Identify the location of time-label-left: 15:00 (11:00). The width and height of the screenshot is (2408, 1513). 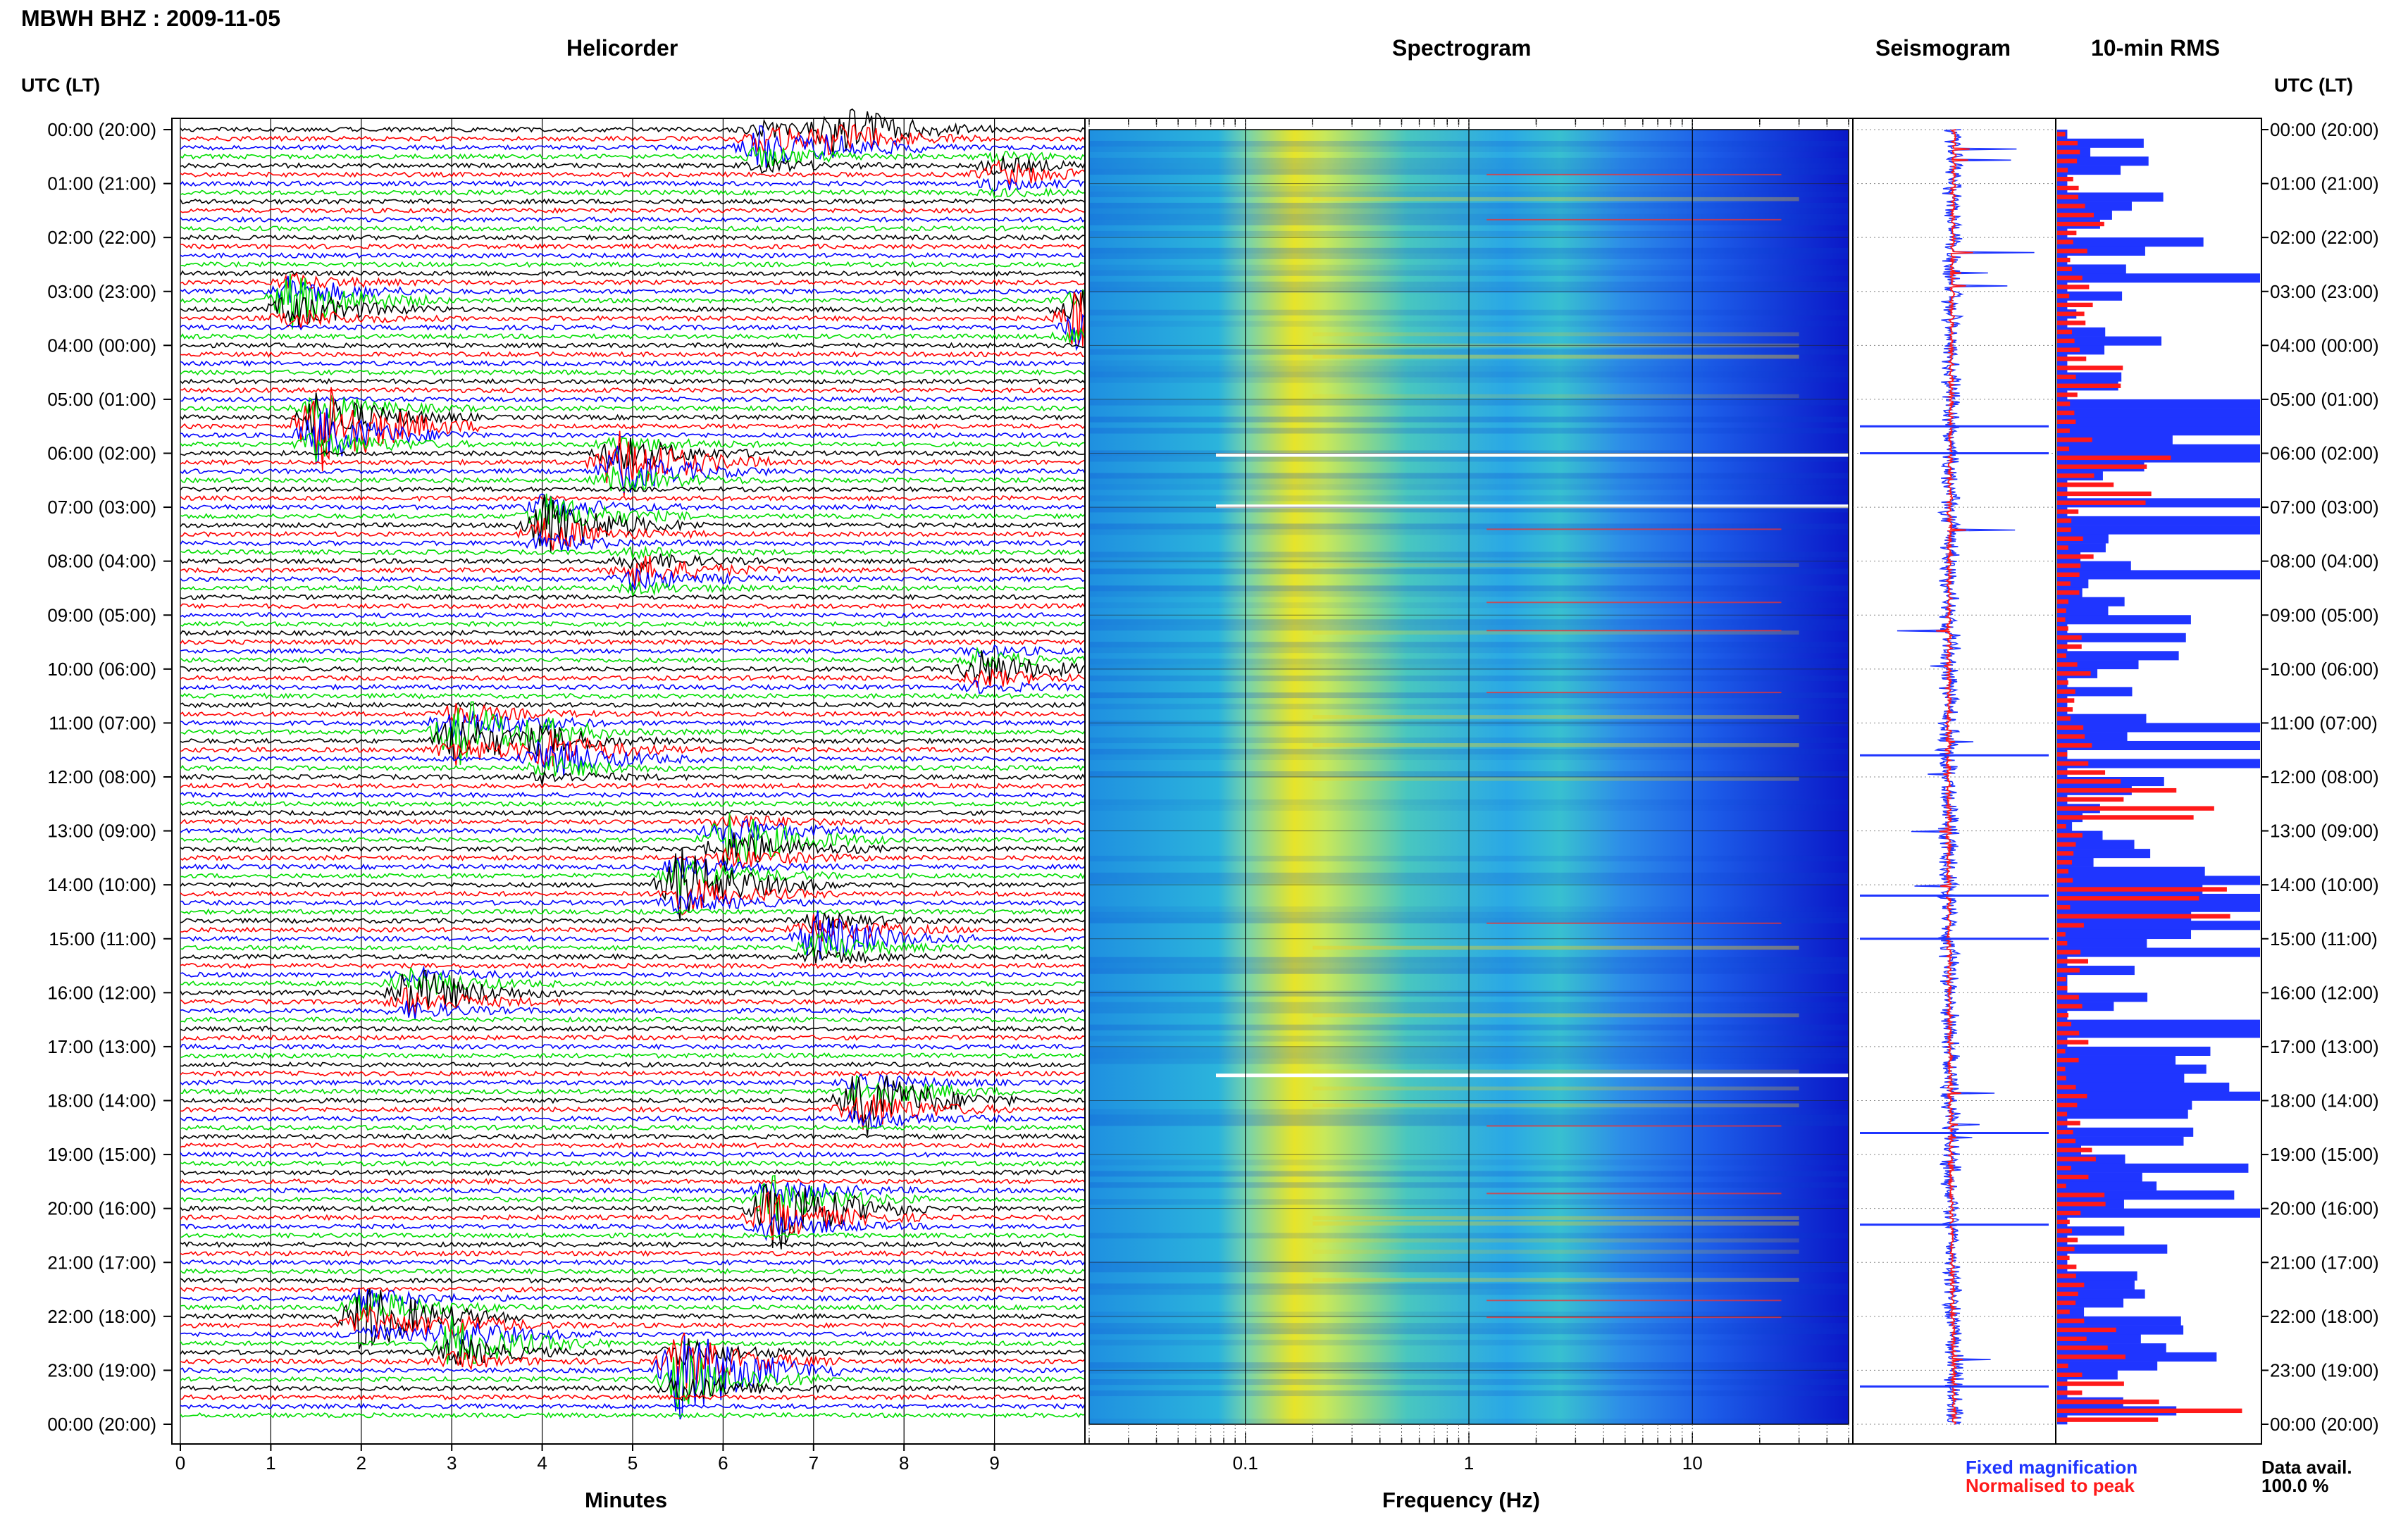
(102, 938).